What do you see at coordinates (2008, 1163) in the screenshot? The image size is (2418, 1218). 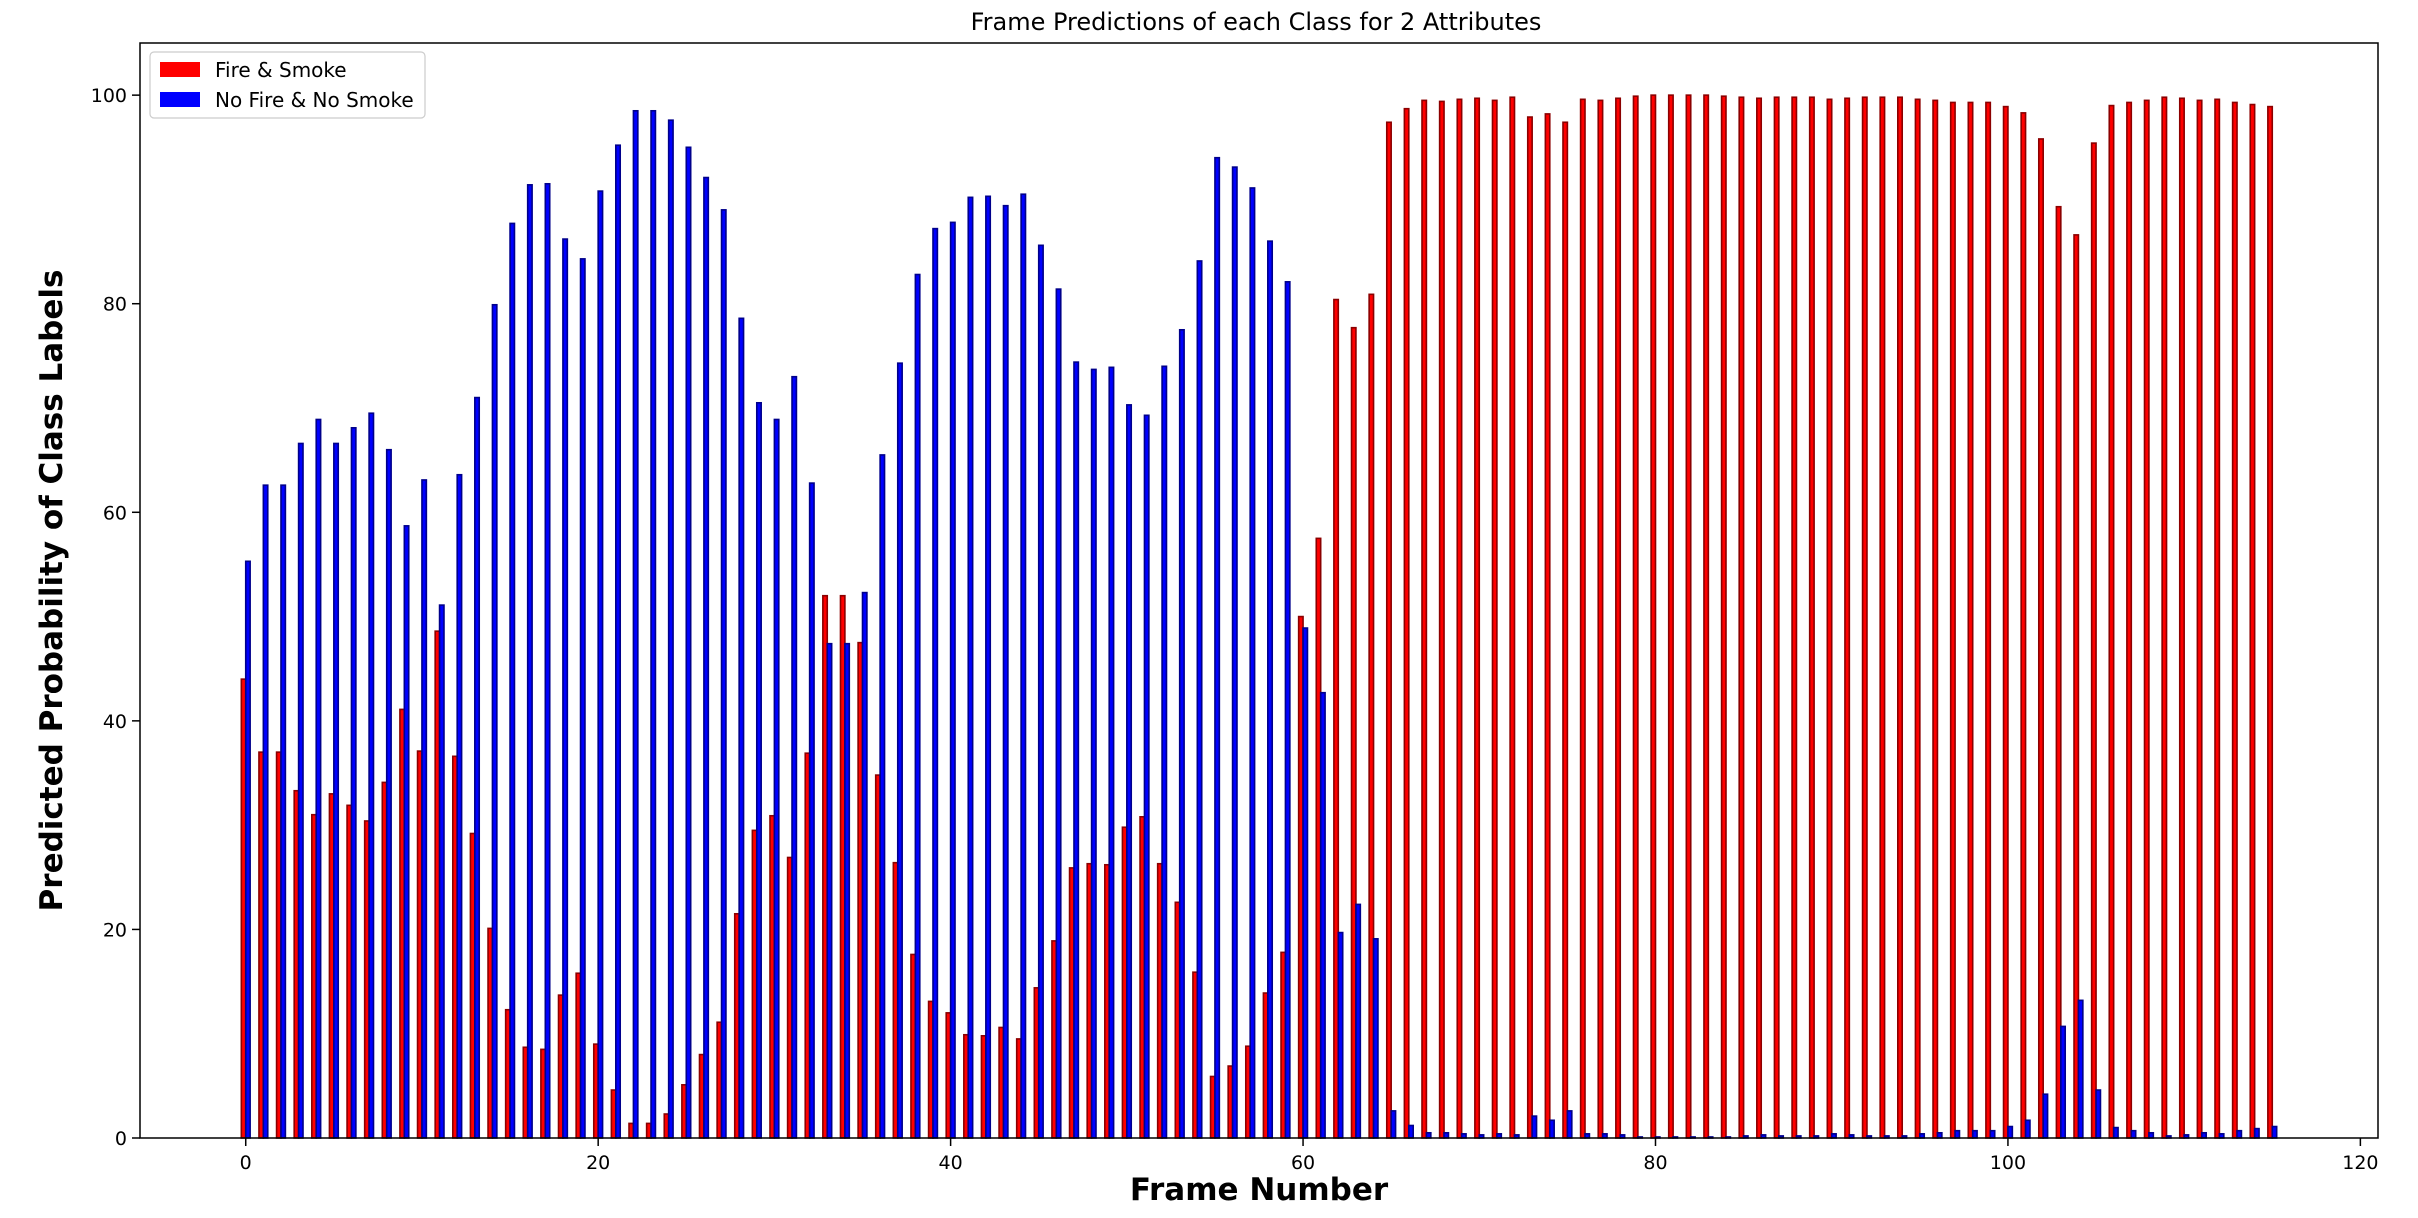 I see `x-tick-label-100: 100` at bounding box center [2008, 1163].